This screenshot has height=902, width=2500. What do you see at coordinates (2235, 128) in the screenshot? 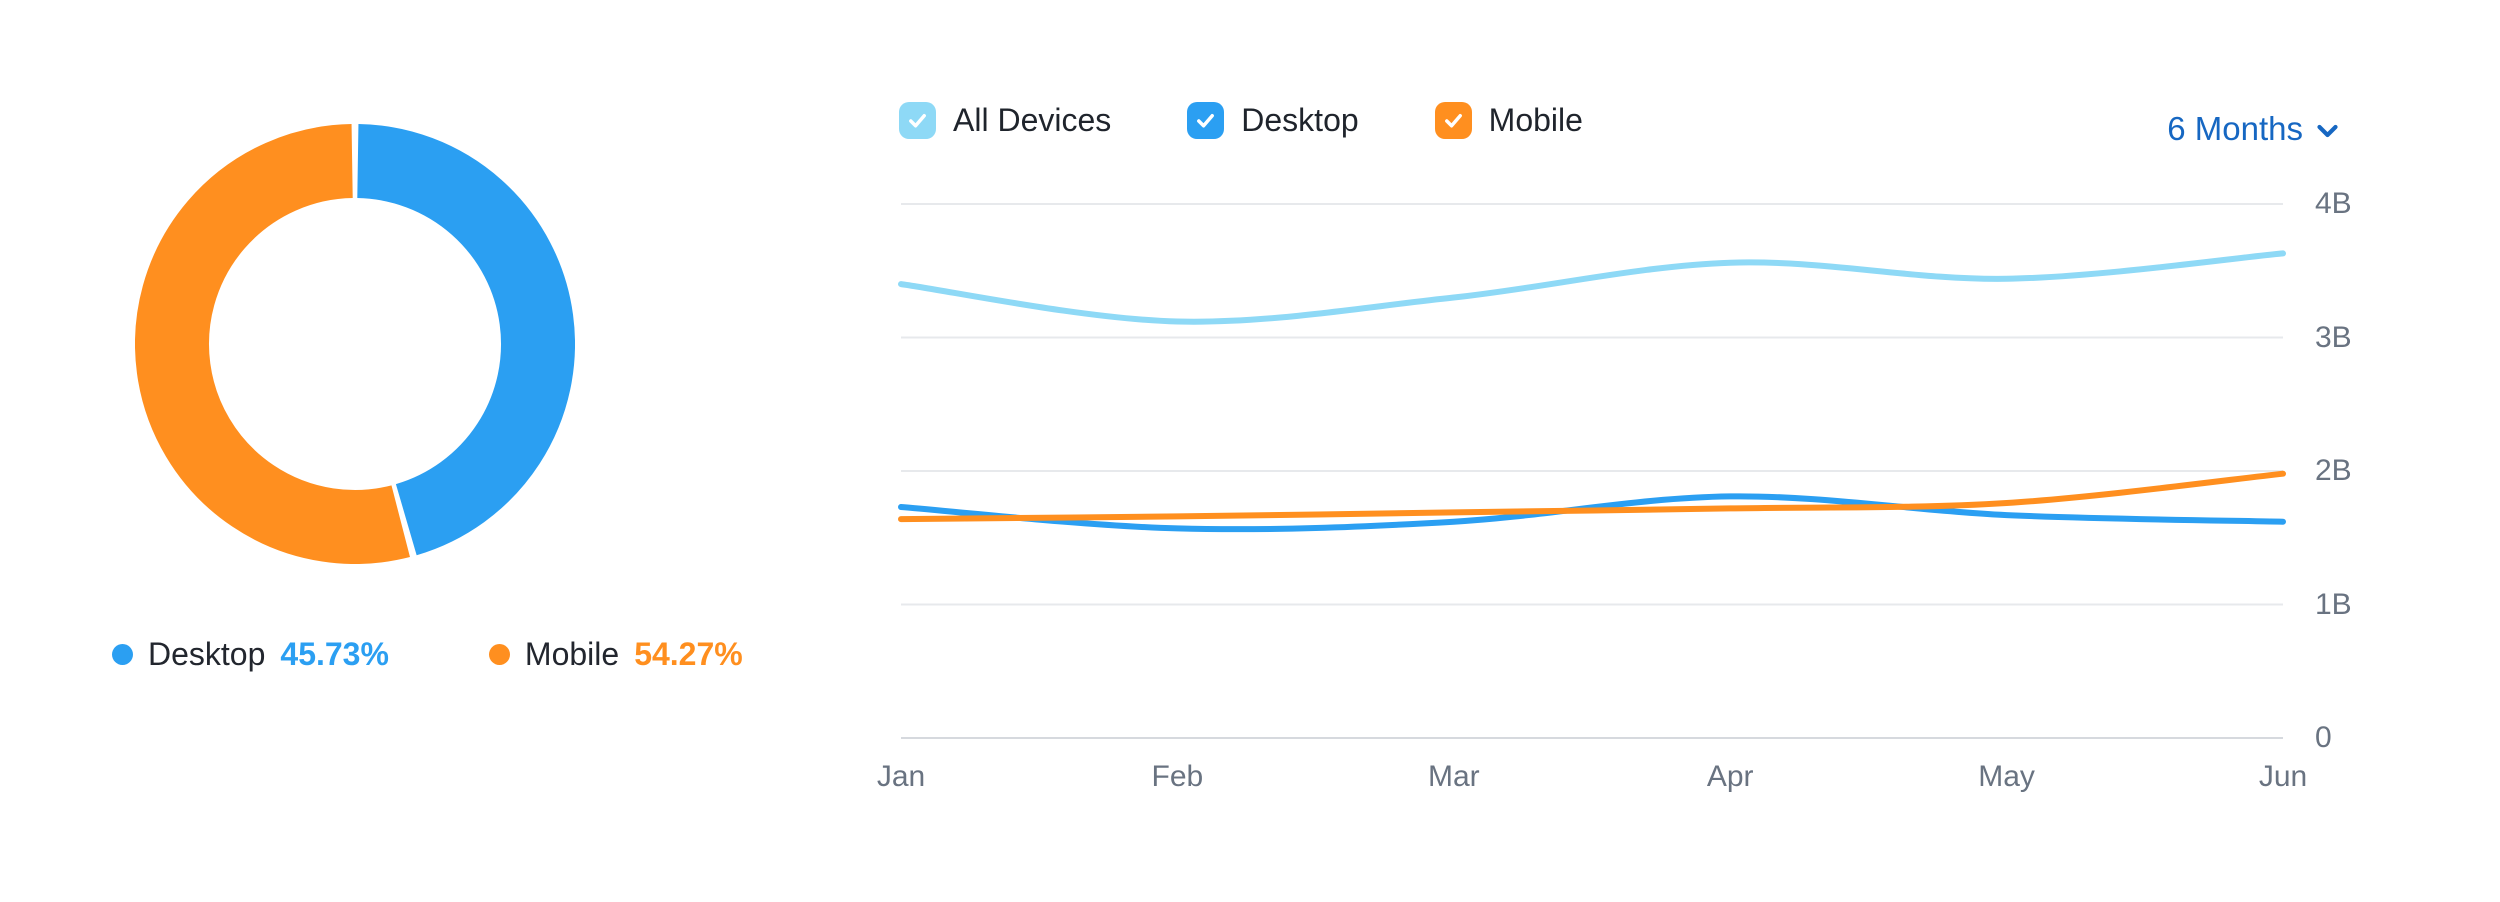
I see `range-selector-label: 6 Months` at bounding box center [2235, 128].